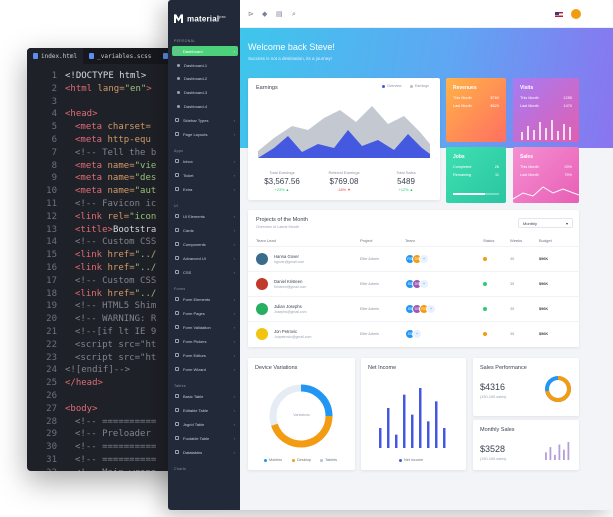 This screenshot has height=517, width=613. I want to click on sidebar-item: Extra ›, so click(205, 189).